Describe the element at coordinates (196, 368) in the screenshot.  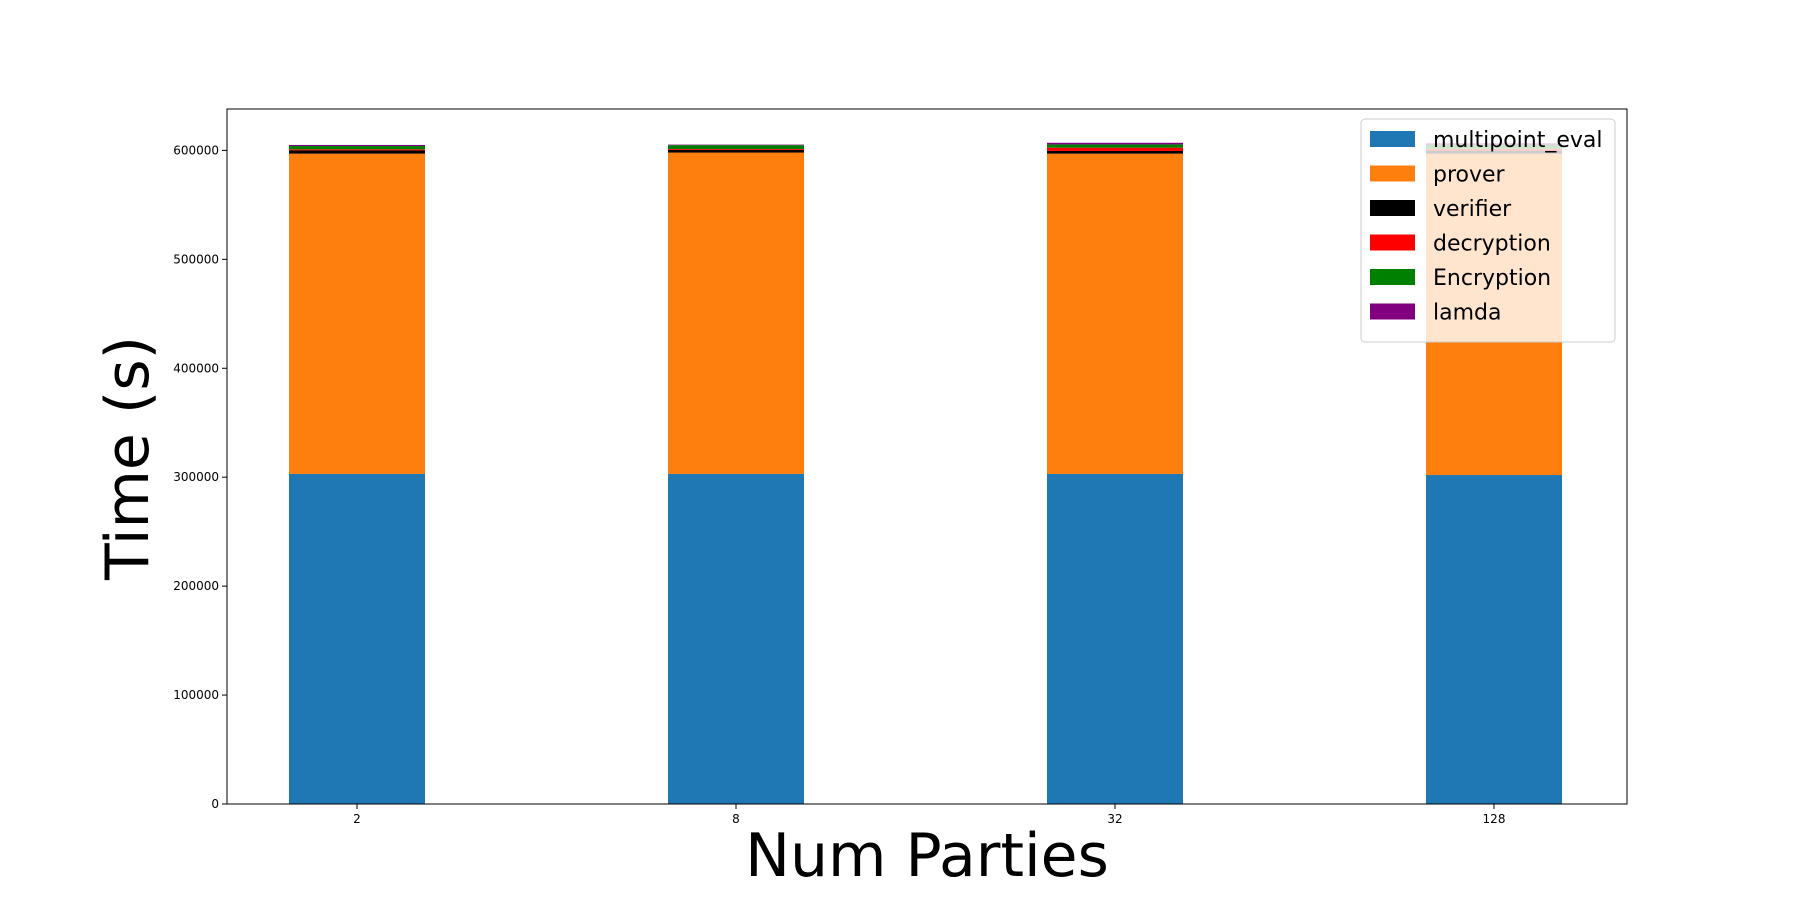
I see `y-tick-label: 400000` at that location.